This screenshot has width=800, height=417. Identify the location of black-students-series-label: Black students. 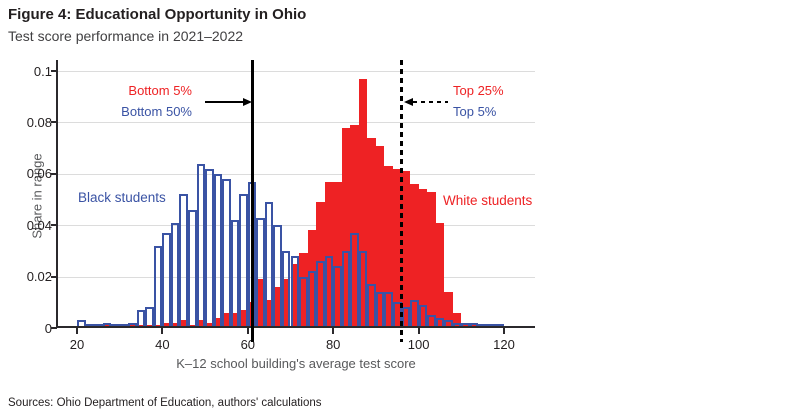
(122, 197).